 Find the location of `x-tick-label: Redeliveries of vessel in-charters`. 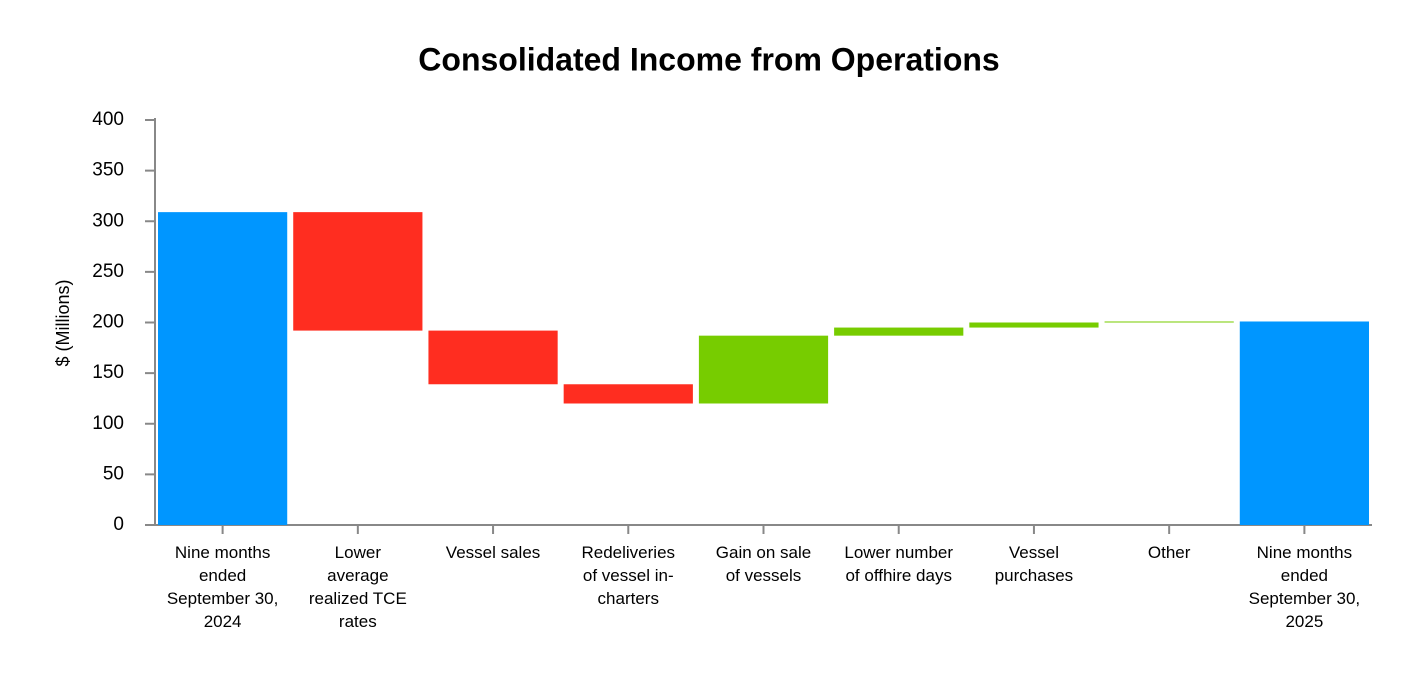

x-tick-label: Redeliveries of vessel in-charters is located at coordinates (628, 575).